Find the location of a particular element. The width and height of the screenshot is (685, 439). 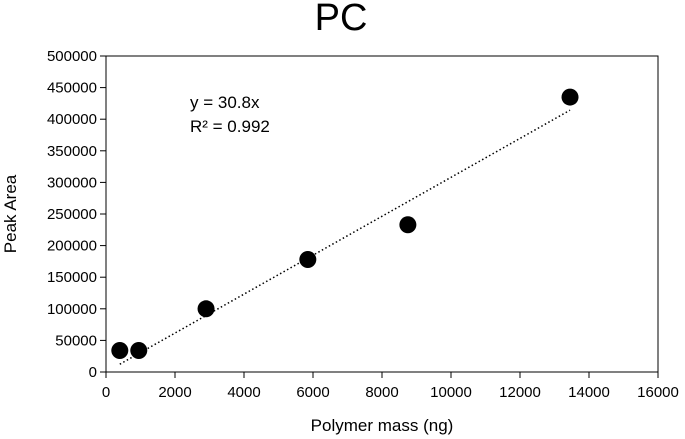

y-tick-label: 100000 is located at coordinates (72, 309).